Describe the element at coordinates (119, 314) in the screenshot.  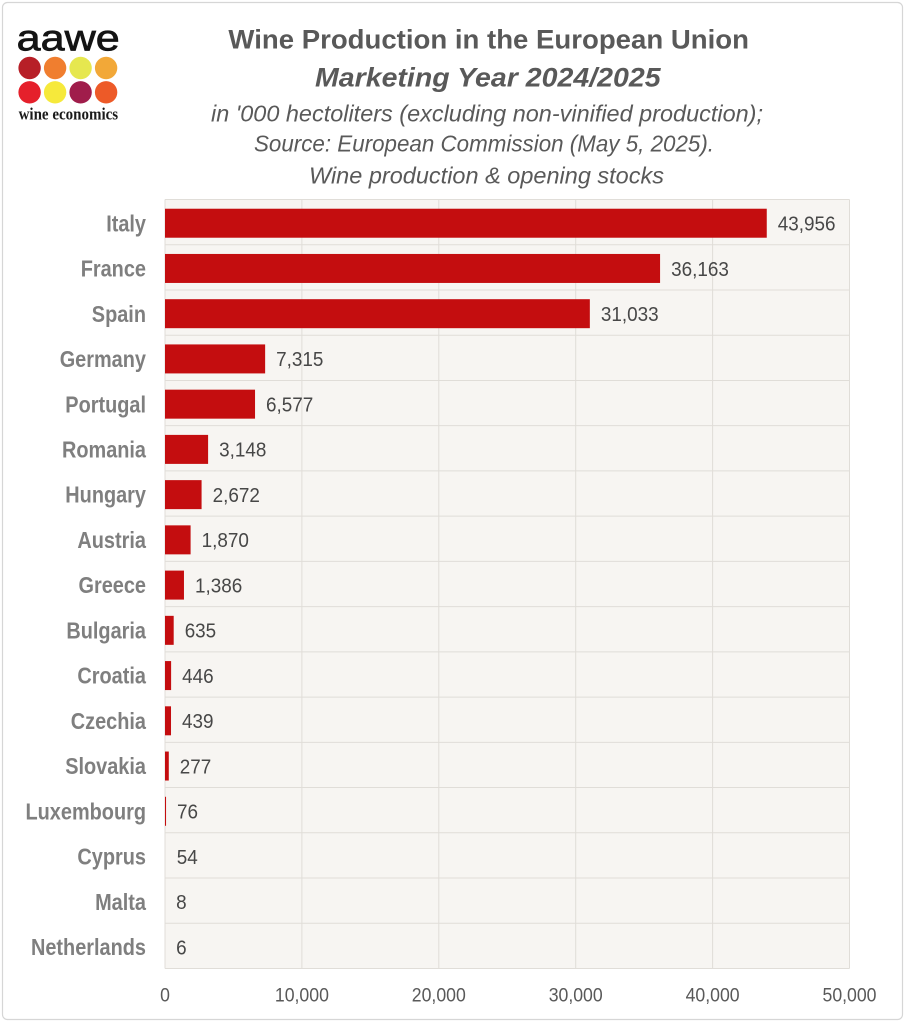
I see `svg-text: Spain` at that location.